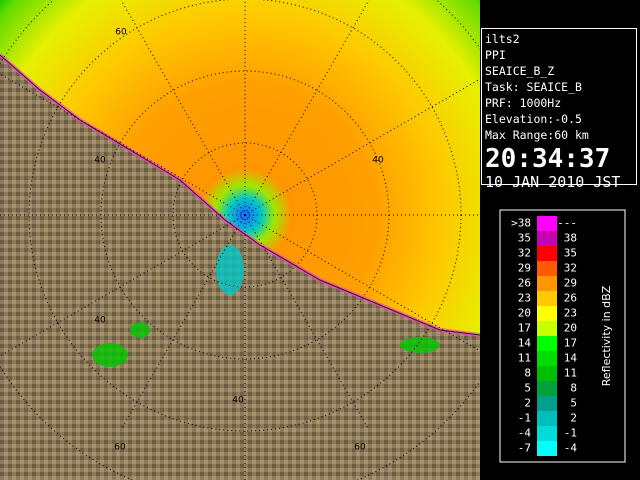 This screenshot has height=480, width=640. I want to click on info-line: PPI, so click(495, 55).